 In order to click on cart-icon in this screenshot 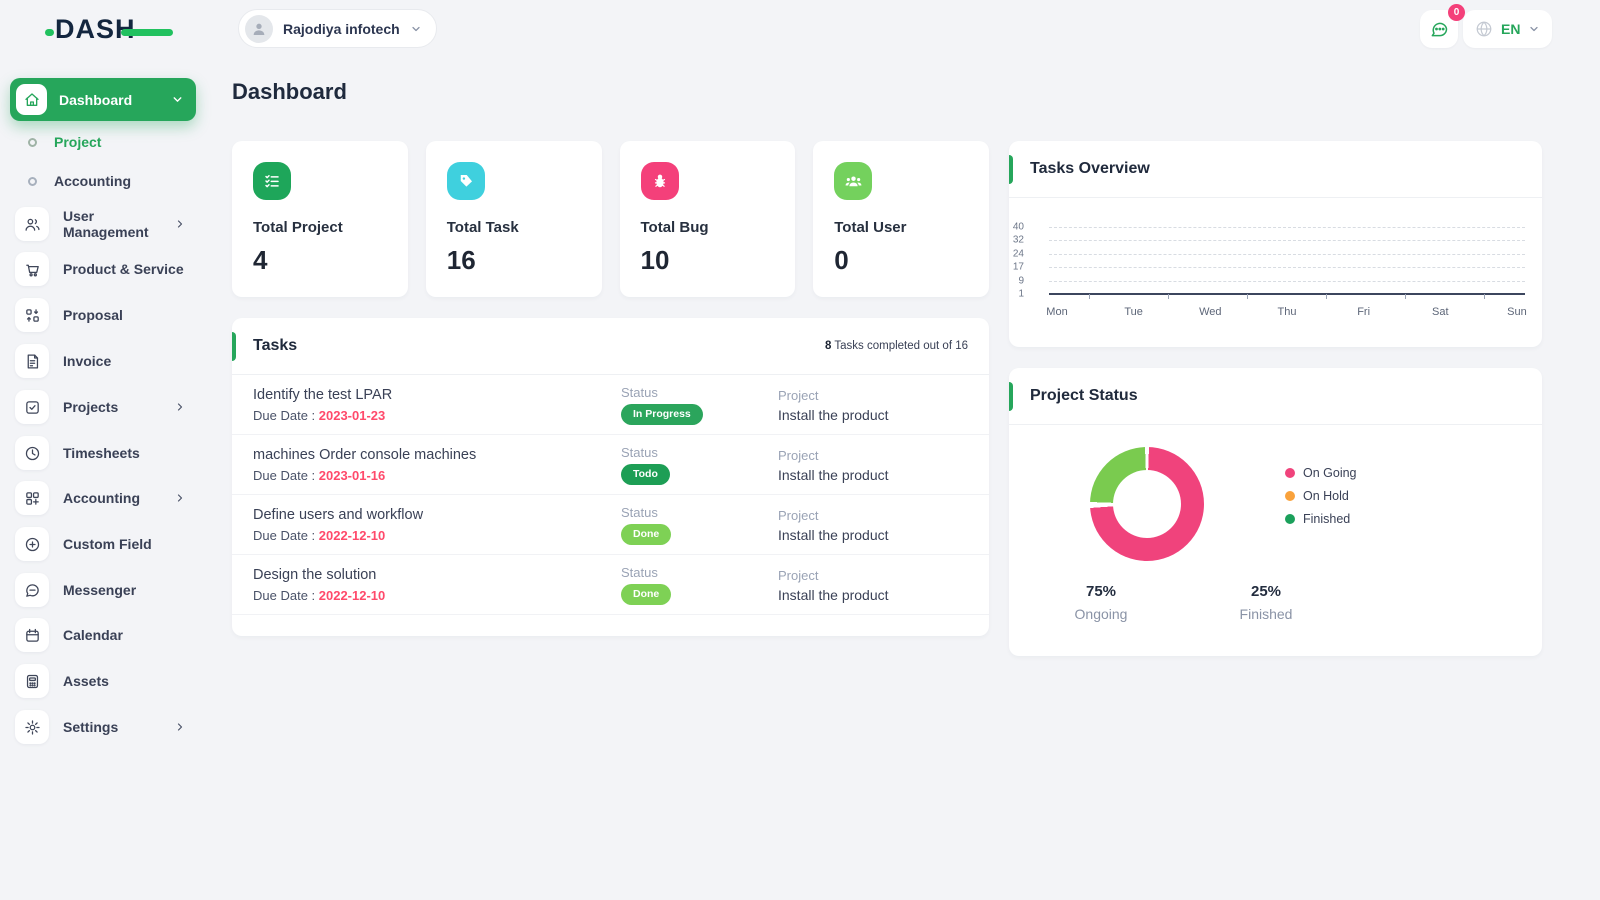, I will do `click(32, 269)`.